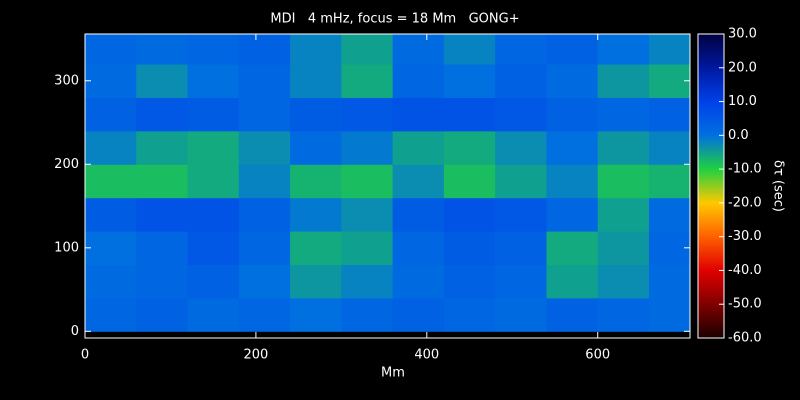 The height and width of the screenshot is (400, 800). Describe the element at coordinates (66, 164) in the screenshot. I see `y-tick-label: 200` at that location.